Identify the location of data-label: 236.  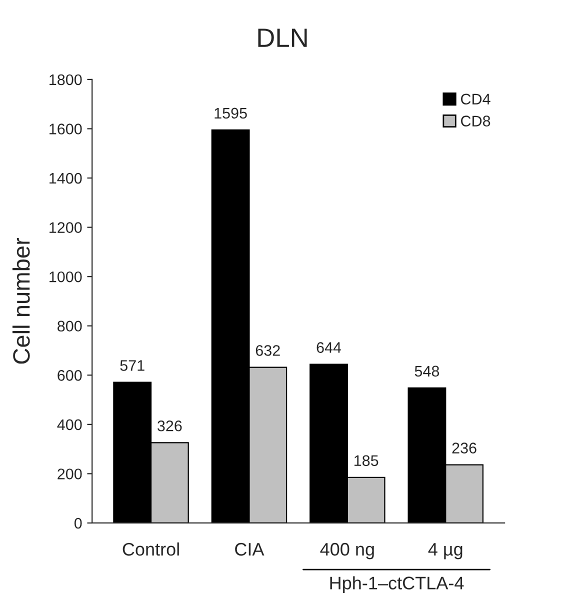
(464, 448).